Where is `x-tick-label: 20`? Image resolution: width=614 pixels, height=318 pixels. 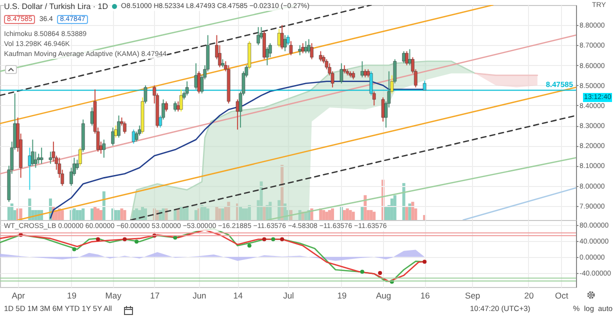 x-tick-label: 20 is located at coordinates (529, 295).